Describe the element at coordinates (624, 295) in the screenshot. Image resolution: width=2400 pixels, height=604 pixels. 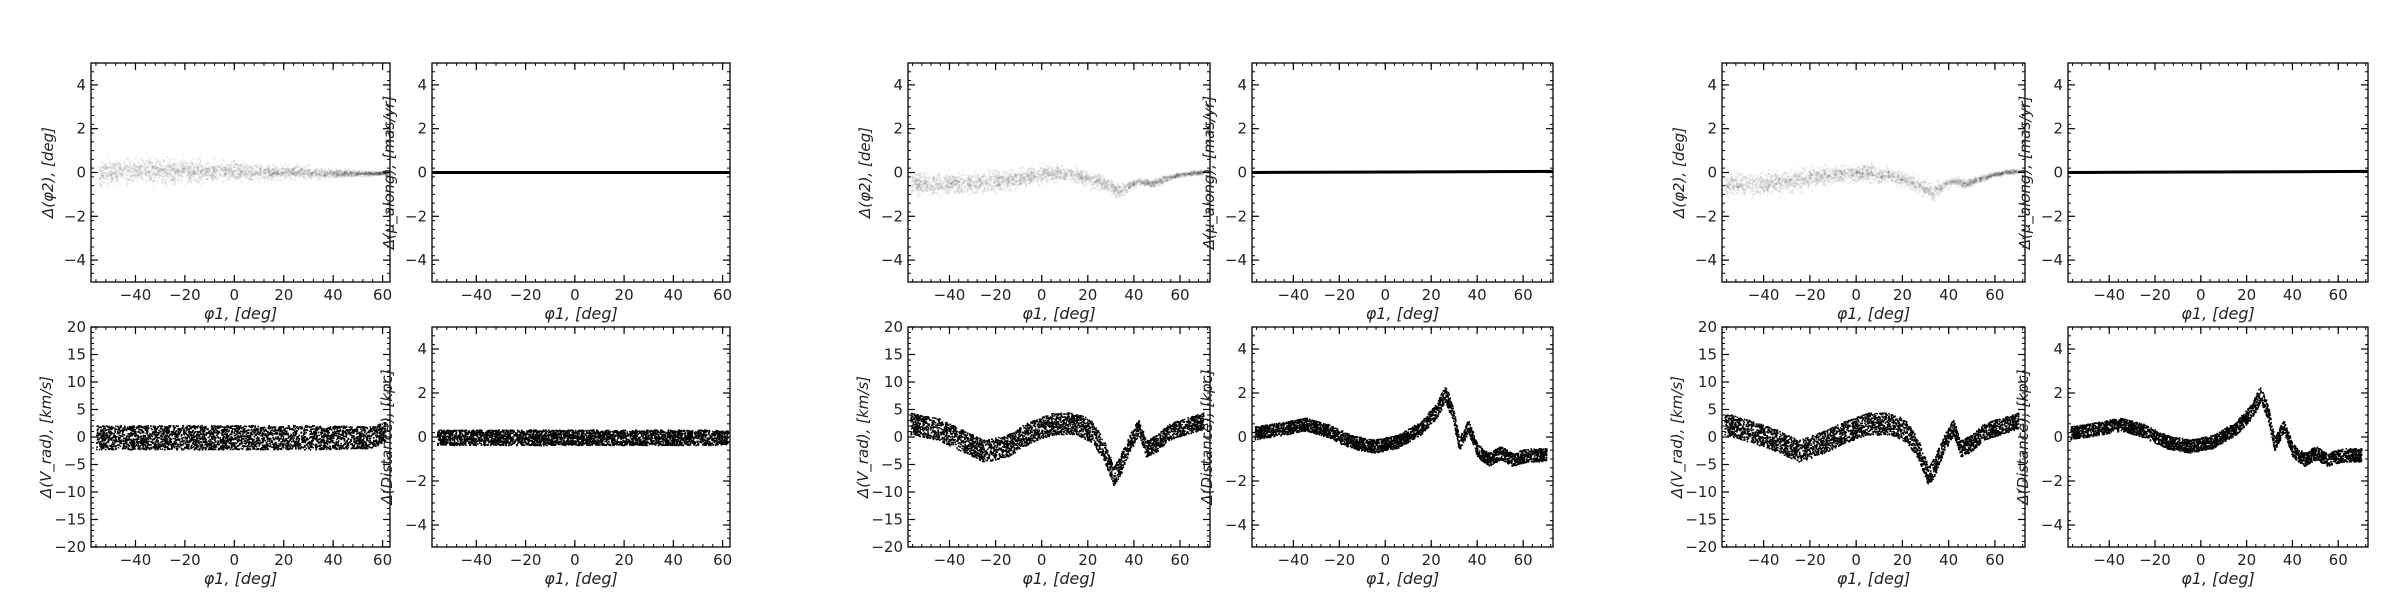
I see `x-tick-label: 20` at that location.